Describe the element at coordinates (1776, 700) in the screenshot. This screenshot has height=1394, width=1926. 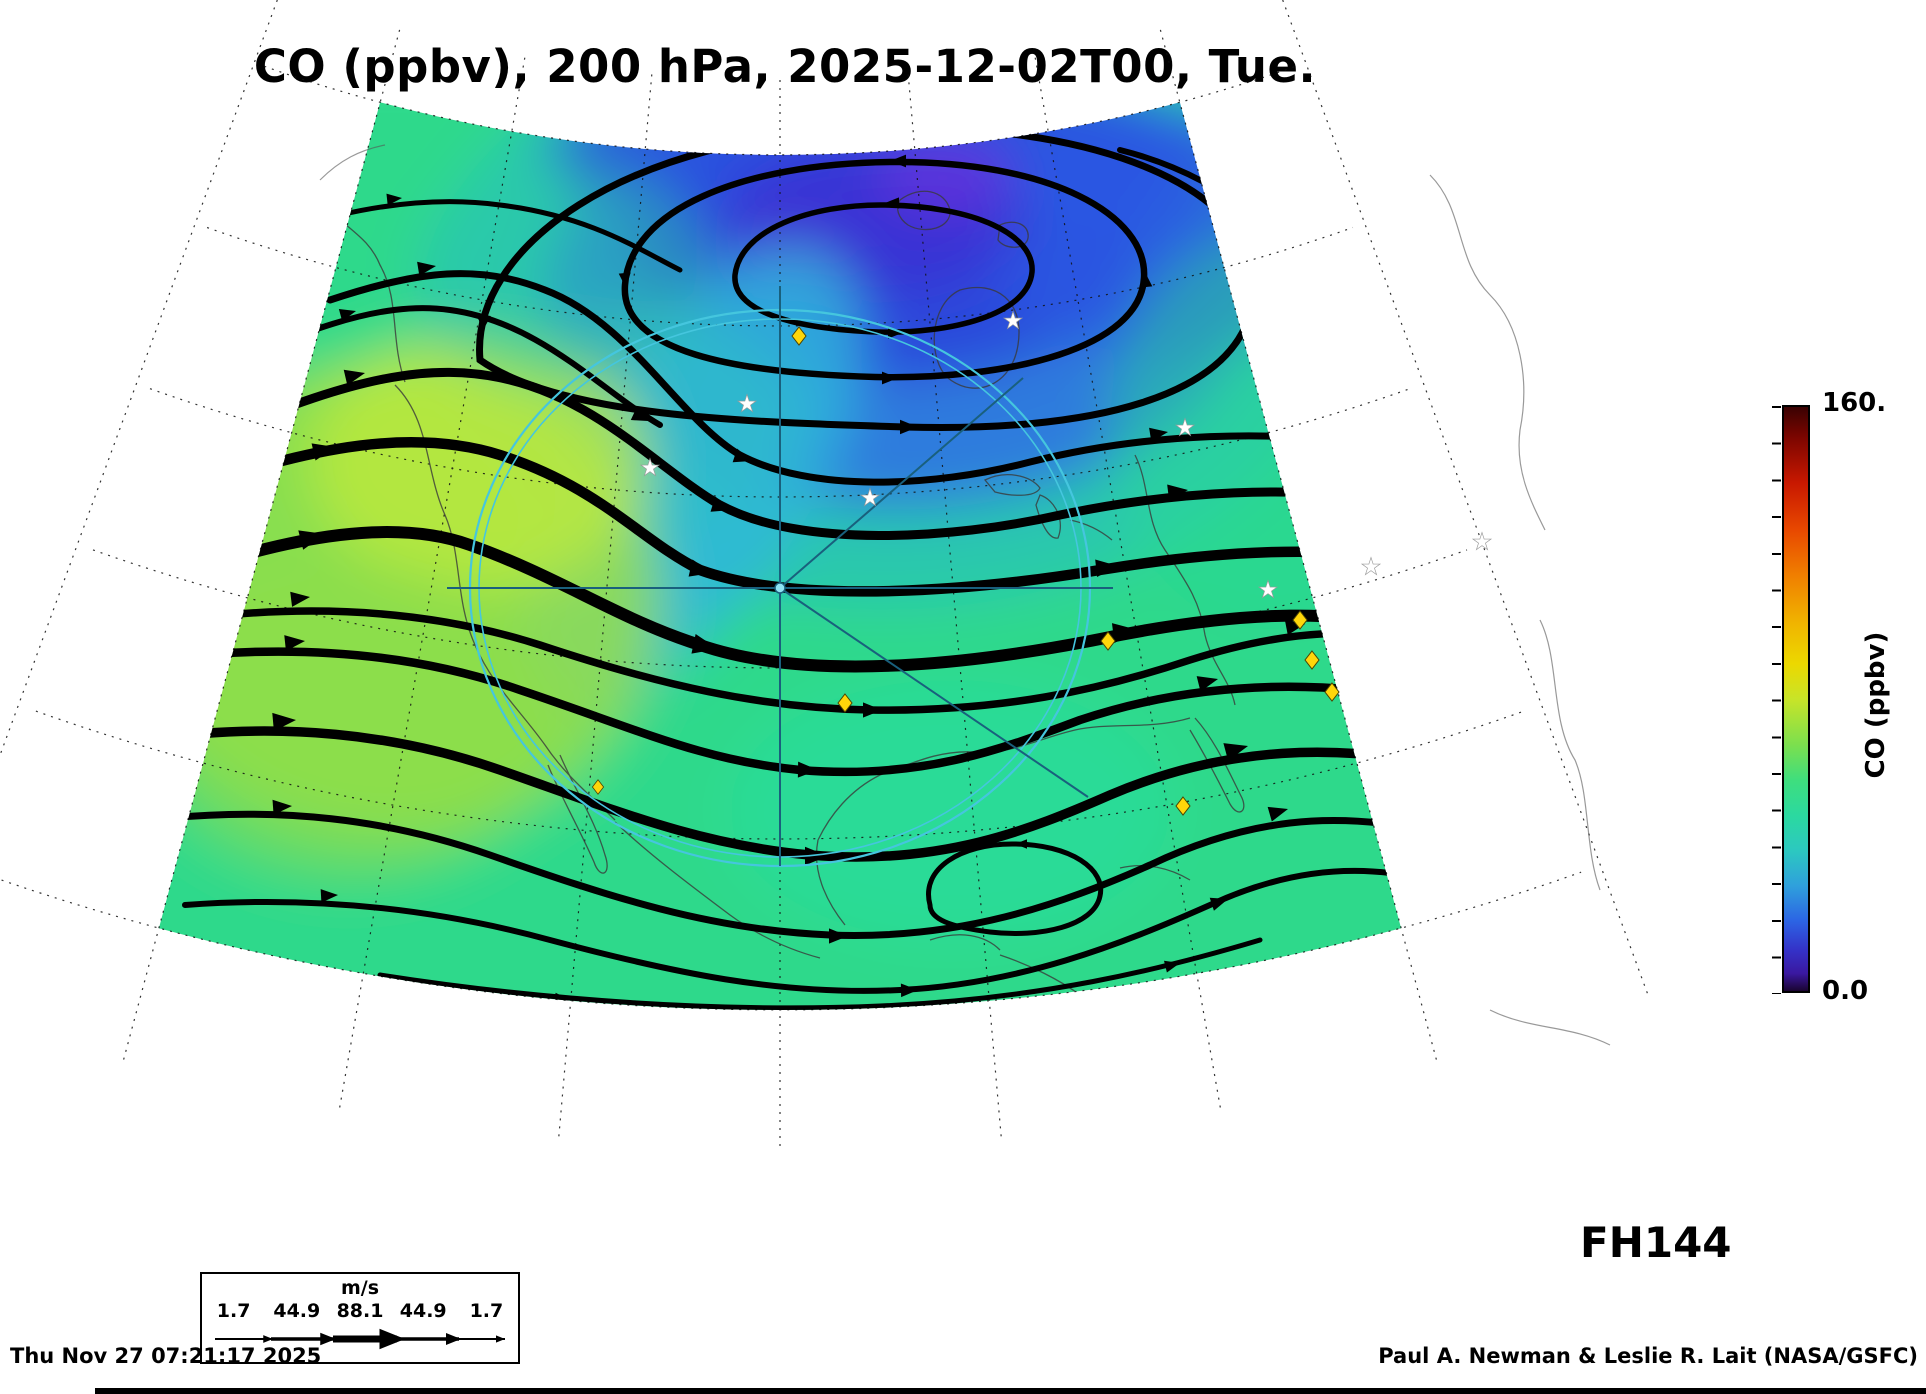
I see `colorbar-ticks` at that location.